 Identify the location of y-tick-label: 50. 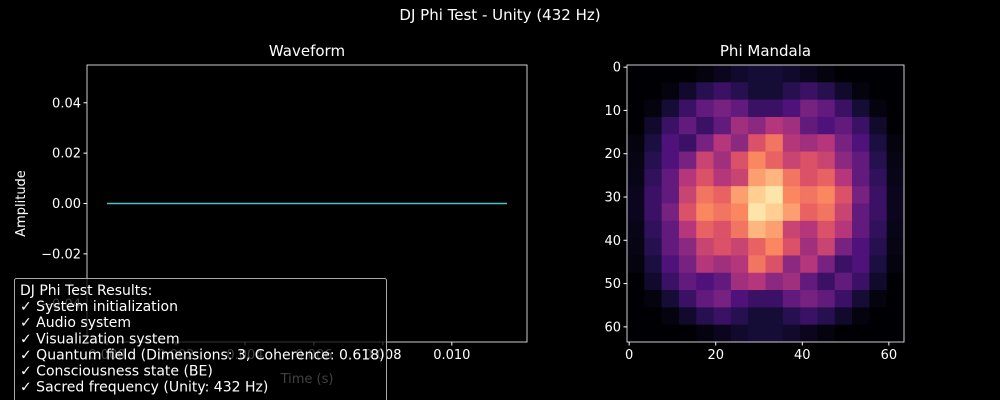
(612, 284).